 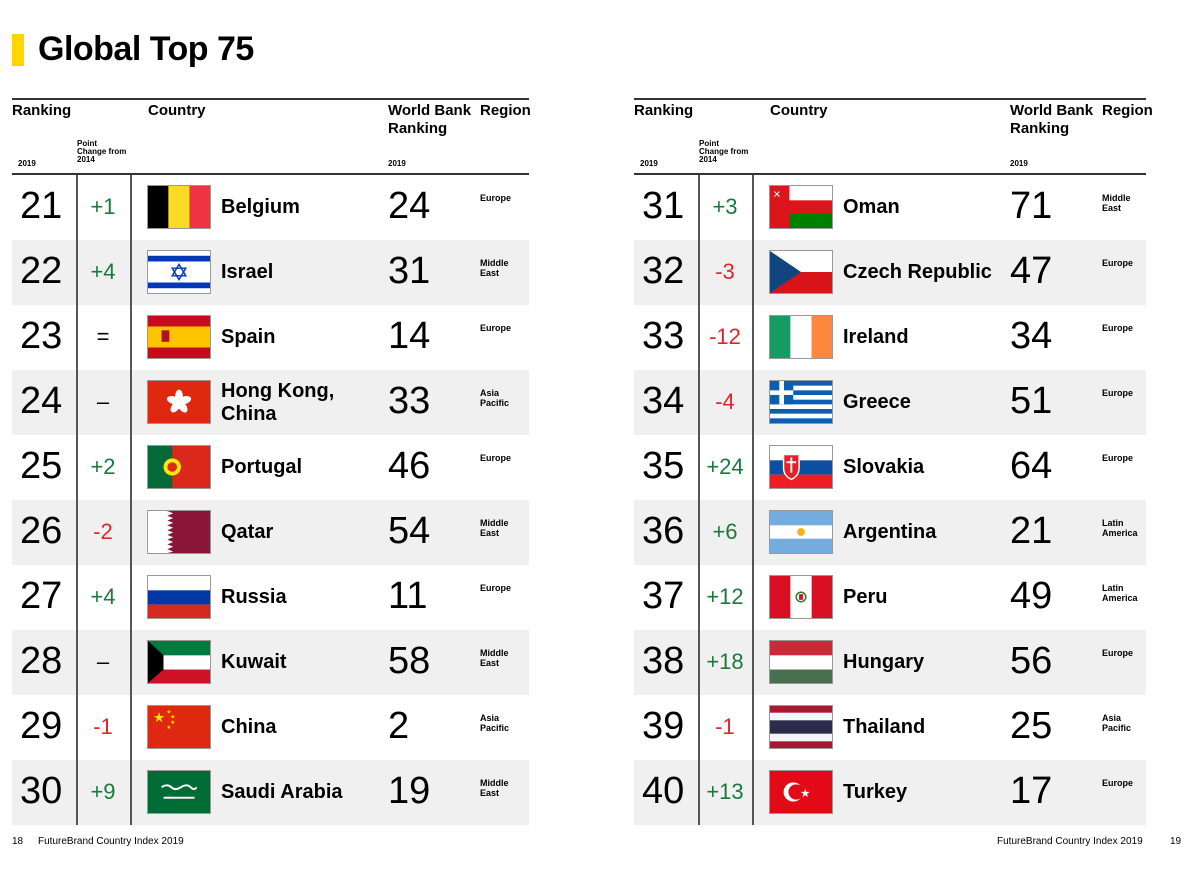 What do you see at coordinates (262, 467) in the screenshot?
I see `country-name: Portugal` at bounding box center [262, 467].